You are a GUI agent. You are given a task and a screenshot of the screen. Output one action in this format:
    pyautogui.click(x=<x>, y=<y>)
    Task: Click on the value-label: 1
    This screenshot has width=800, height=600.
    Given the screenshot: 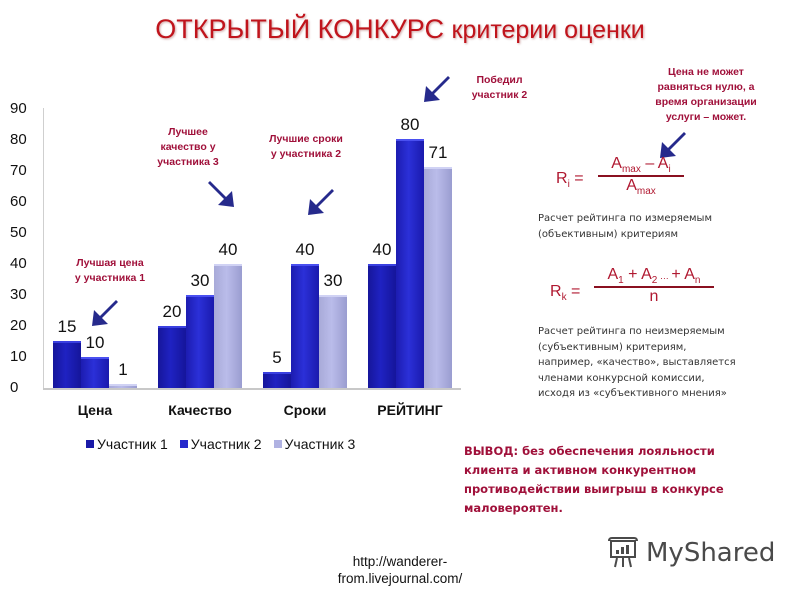 What is the action you would take?
    pyautogui.click(x=123, y=369)
    